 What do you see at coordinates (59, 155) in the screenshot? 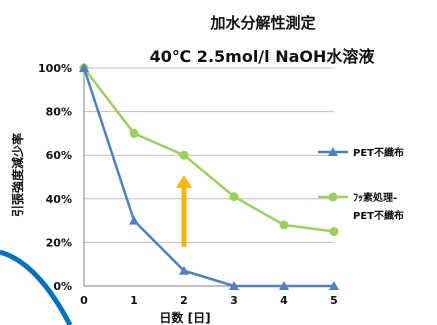
I see `y-tick-label: 60%` at bounding box center [59, 155].